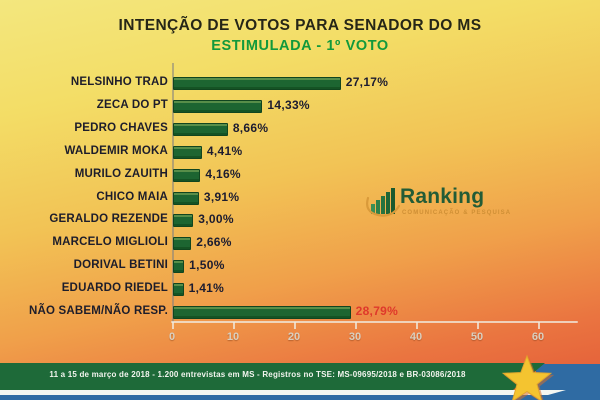 Image resolution: width=600 pixels, height=400 pixels. I want to click on x-axis-tick-label: 30, so click(355, 337).